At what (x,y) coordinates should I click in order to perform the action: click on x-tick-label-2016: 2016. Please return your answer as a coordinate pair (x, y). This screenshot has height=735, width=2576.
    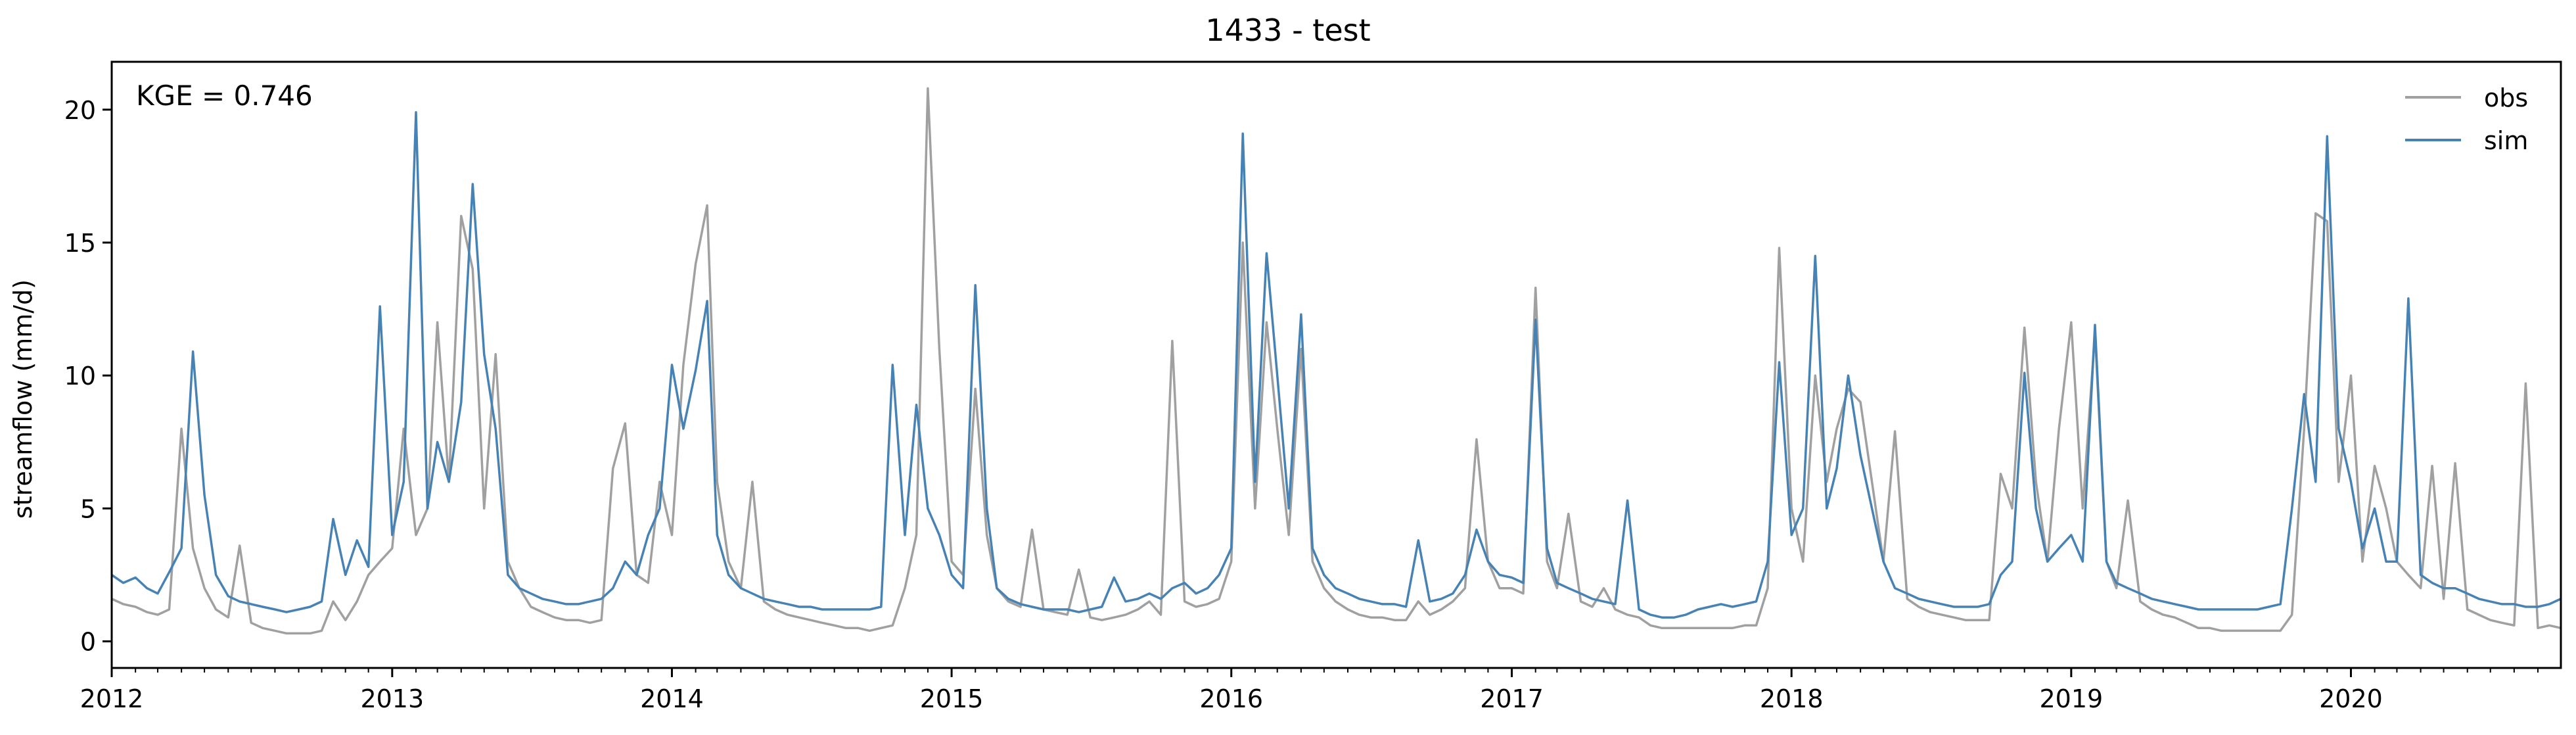
    Looking at the image, I should click on (1231, 698).